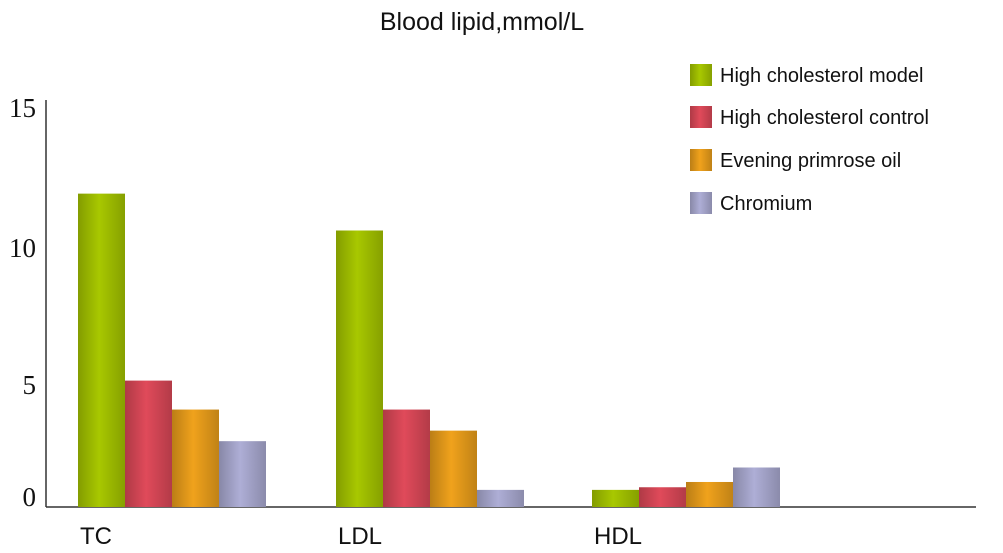  I want to click on y-tick-label: 15, so click(22, 108).